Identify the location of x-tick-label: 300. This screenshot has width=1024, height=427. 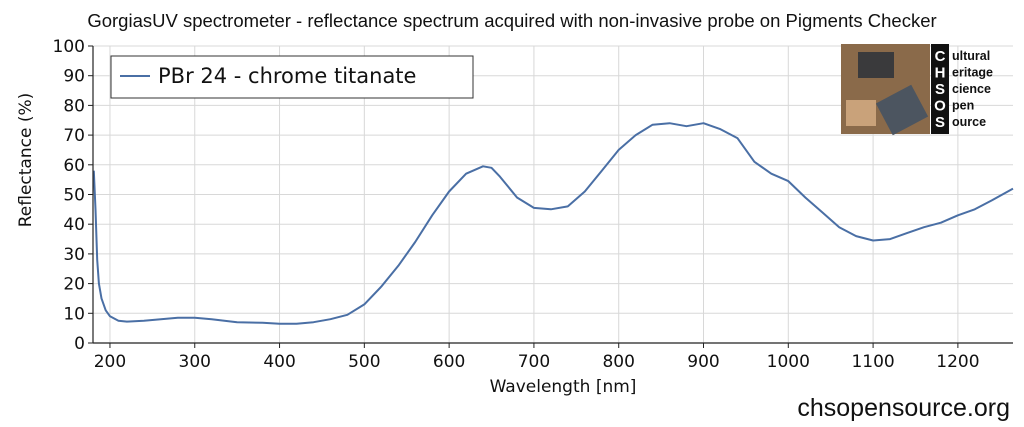
(195, 362).